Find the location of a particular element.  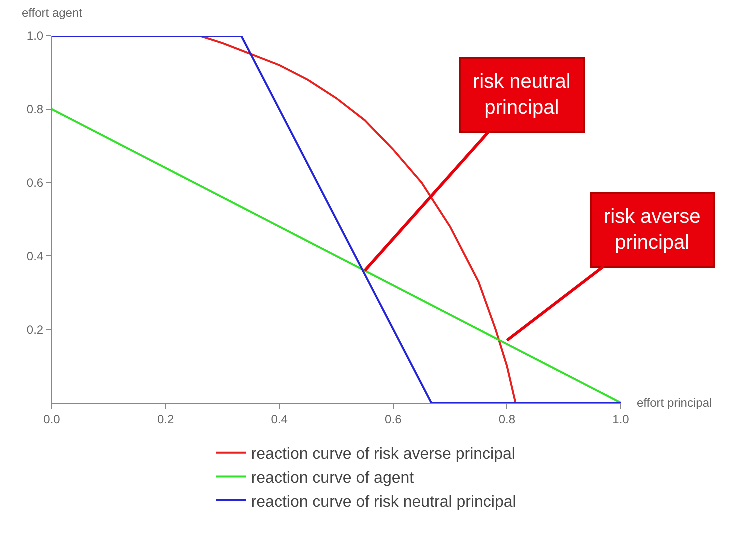

x-axis-title: effort principal is located at coordinates (674, 403).